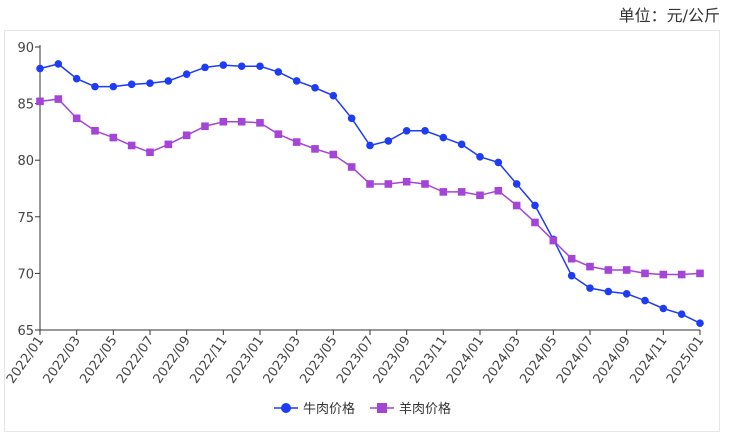 This screenshot has width=734, height=435. I want to click on y-tick-label: 65, so click(25, 331).